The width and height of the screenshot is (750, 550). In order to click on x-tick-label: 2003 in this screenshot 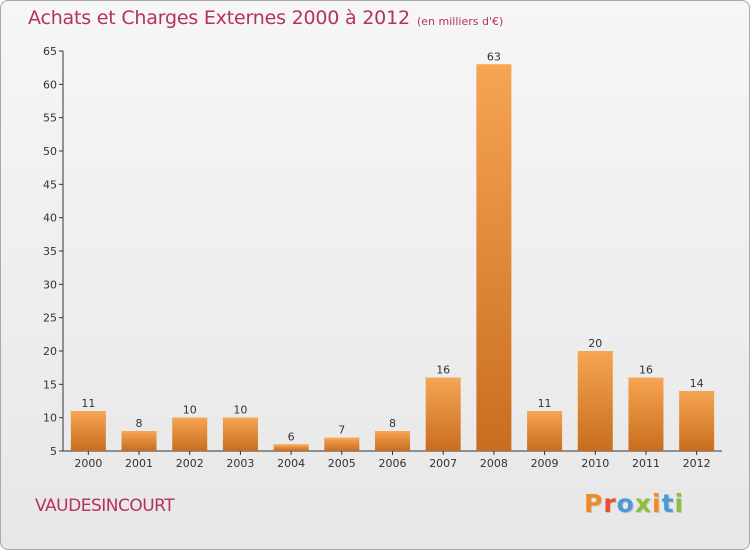, I will do `click(240, 463)`.